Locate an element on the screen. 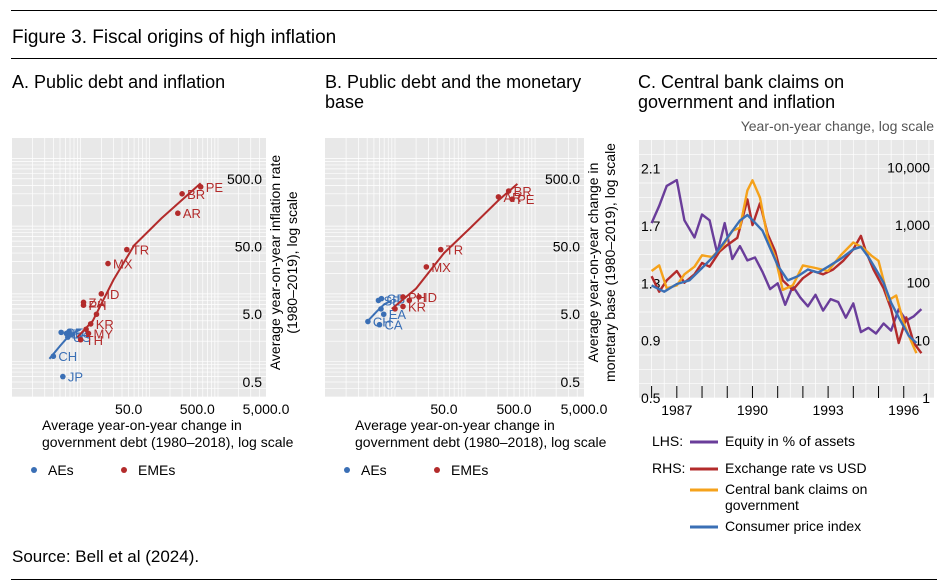  panel-c-legend-label: Central bank claims on government is located at coordinates (796, 497).